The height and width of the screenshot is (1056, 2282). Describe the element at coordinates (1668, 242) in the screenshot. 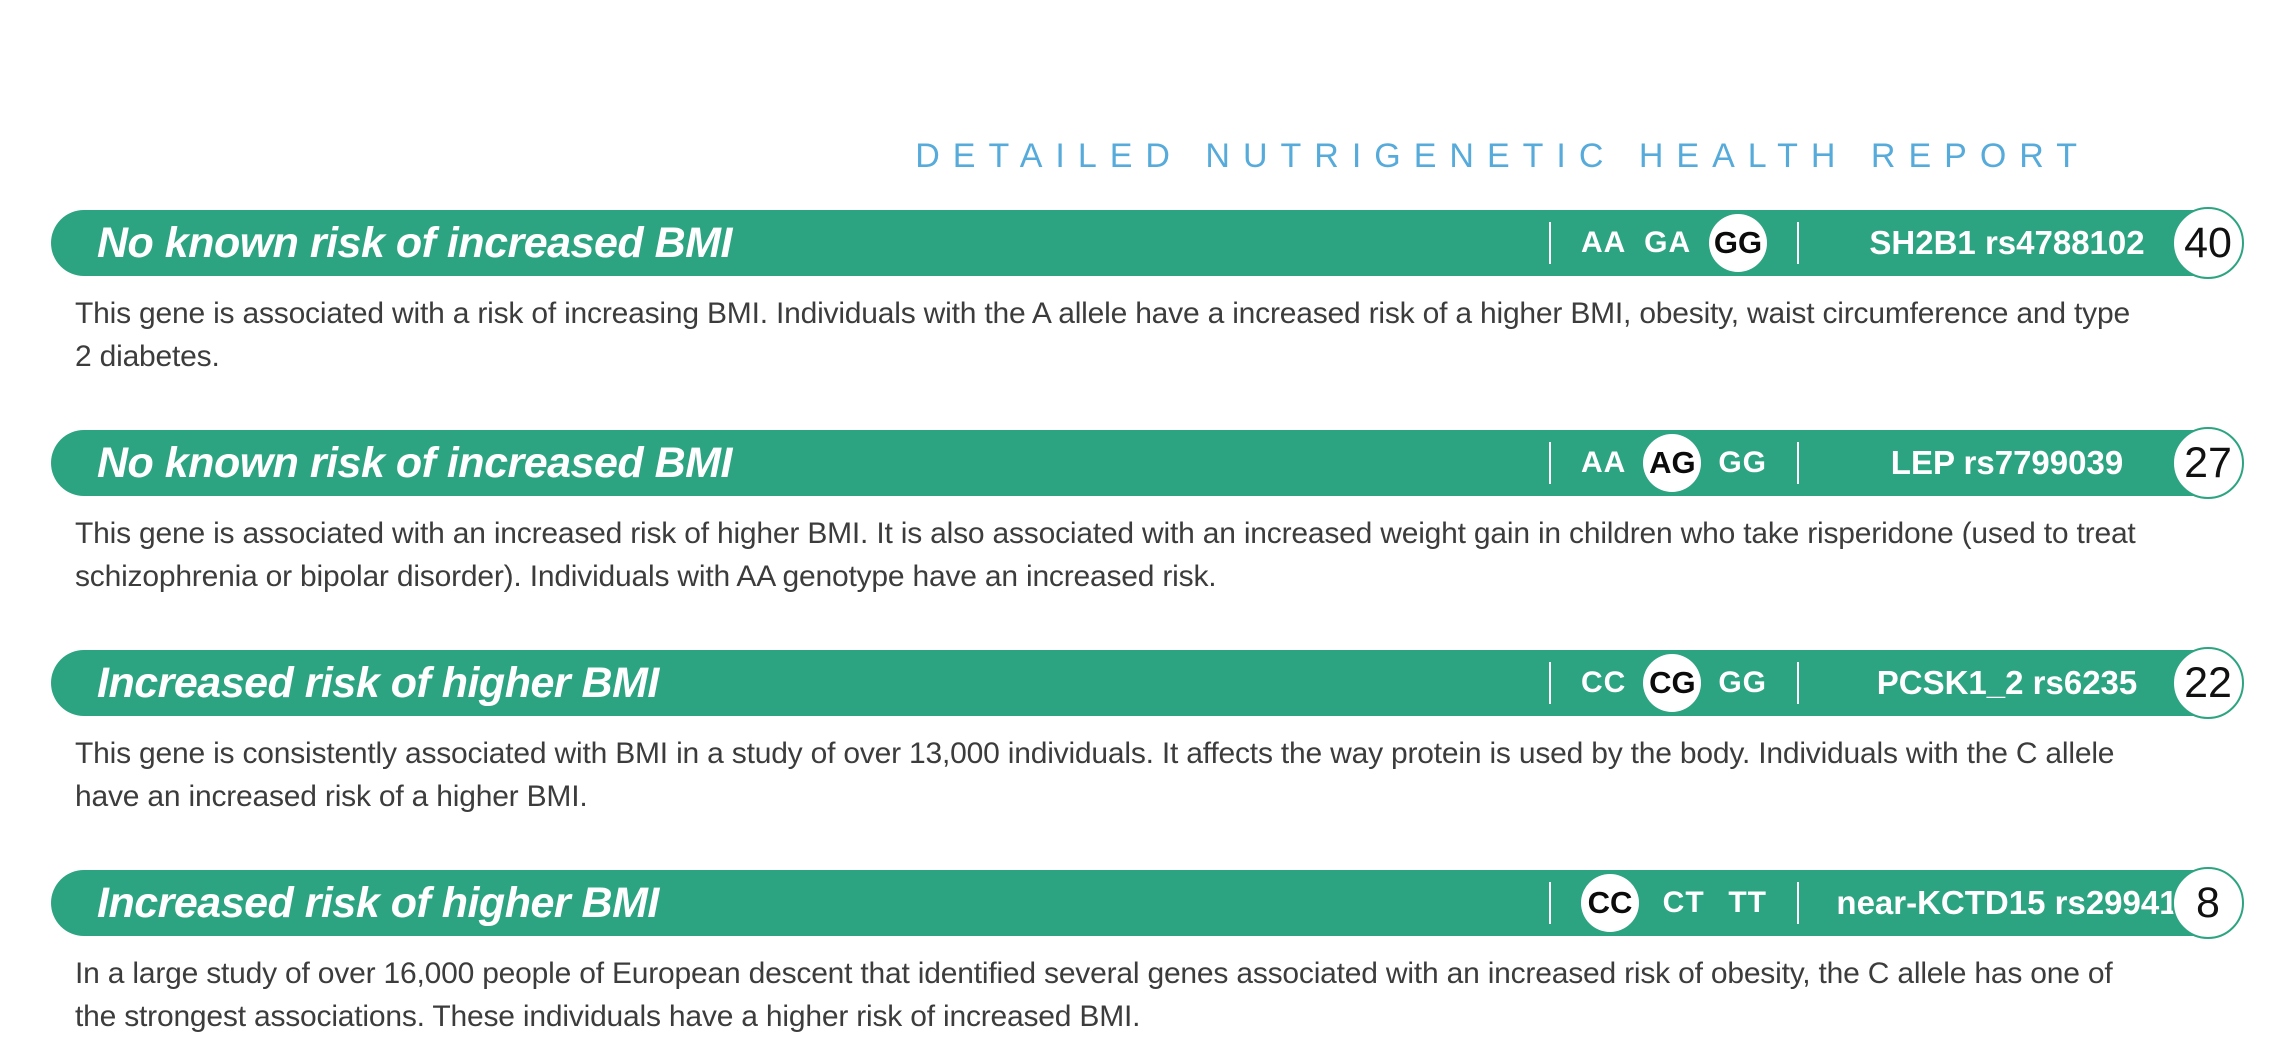

I see `genotype-option: GA` at that location.